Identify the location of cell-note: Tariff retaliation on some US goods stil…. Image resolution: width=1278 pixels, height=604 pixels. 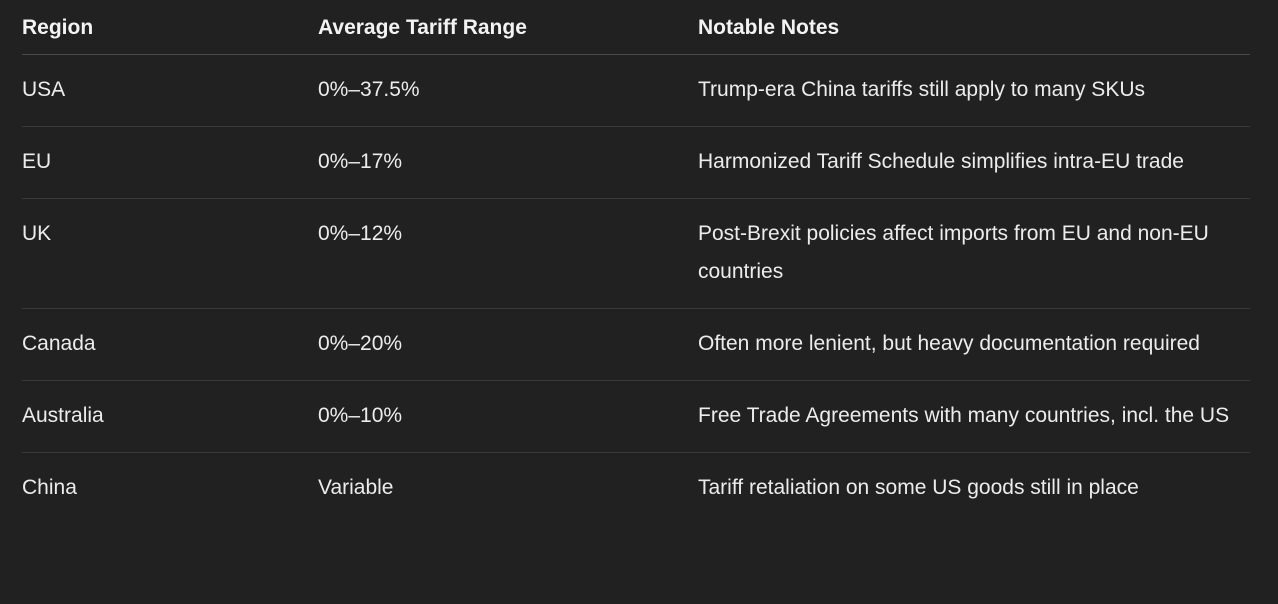
(918, 487).